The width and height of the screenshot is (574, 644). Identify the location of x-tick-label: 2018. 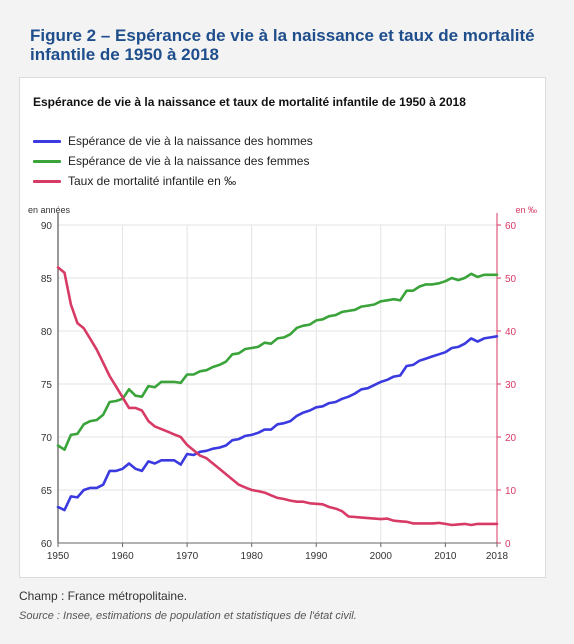
(497, 556).